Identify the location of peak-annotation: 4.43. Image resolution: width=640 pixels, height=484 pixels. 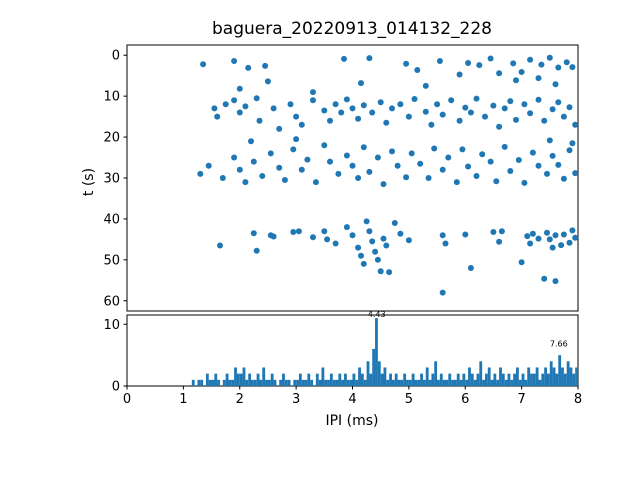
(377, 314).